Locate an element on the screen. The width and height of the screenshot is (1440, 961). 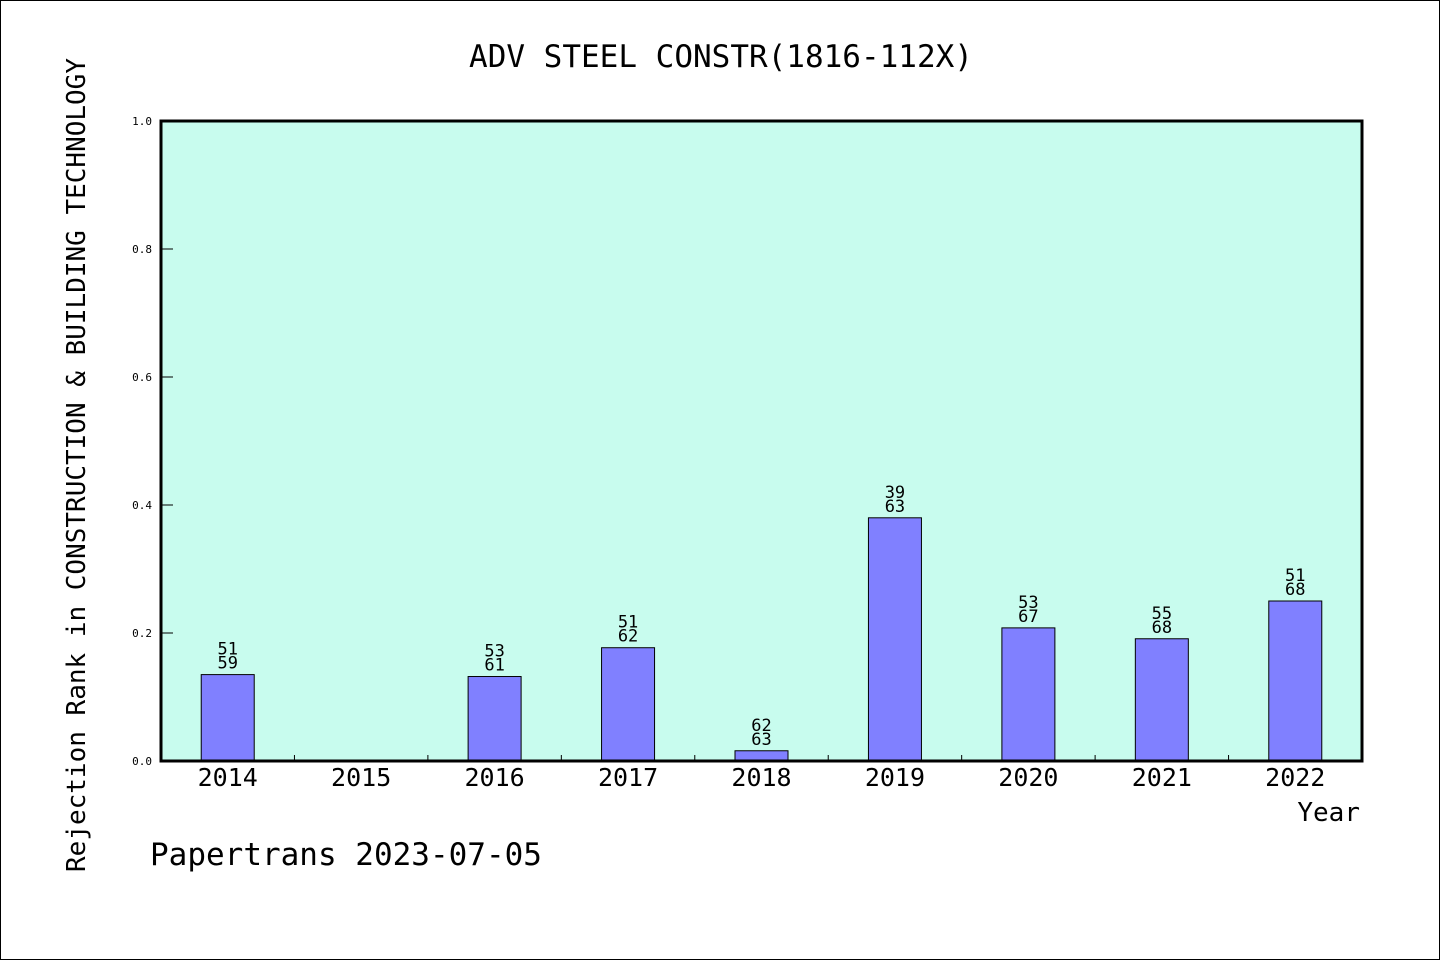
data-label-bottom: 62 is located at coordinates (628, 637).